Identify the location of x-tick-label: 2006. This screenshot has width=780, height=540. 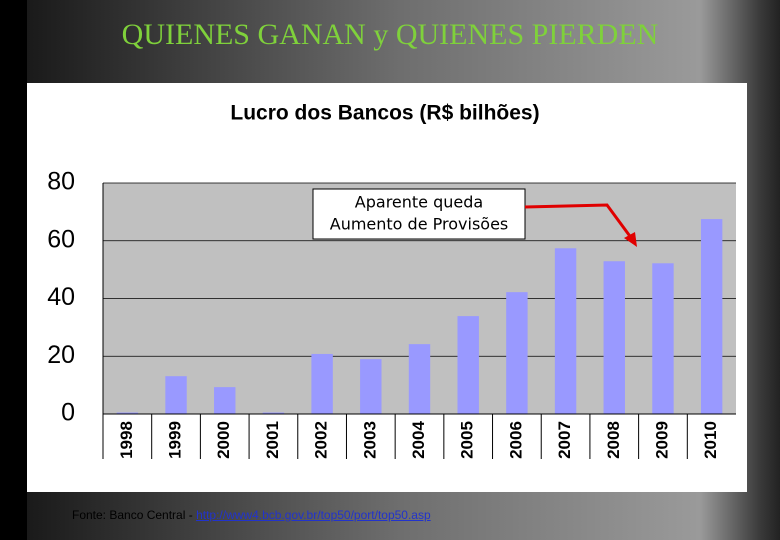
(515, 440).